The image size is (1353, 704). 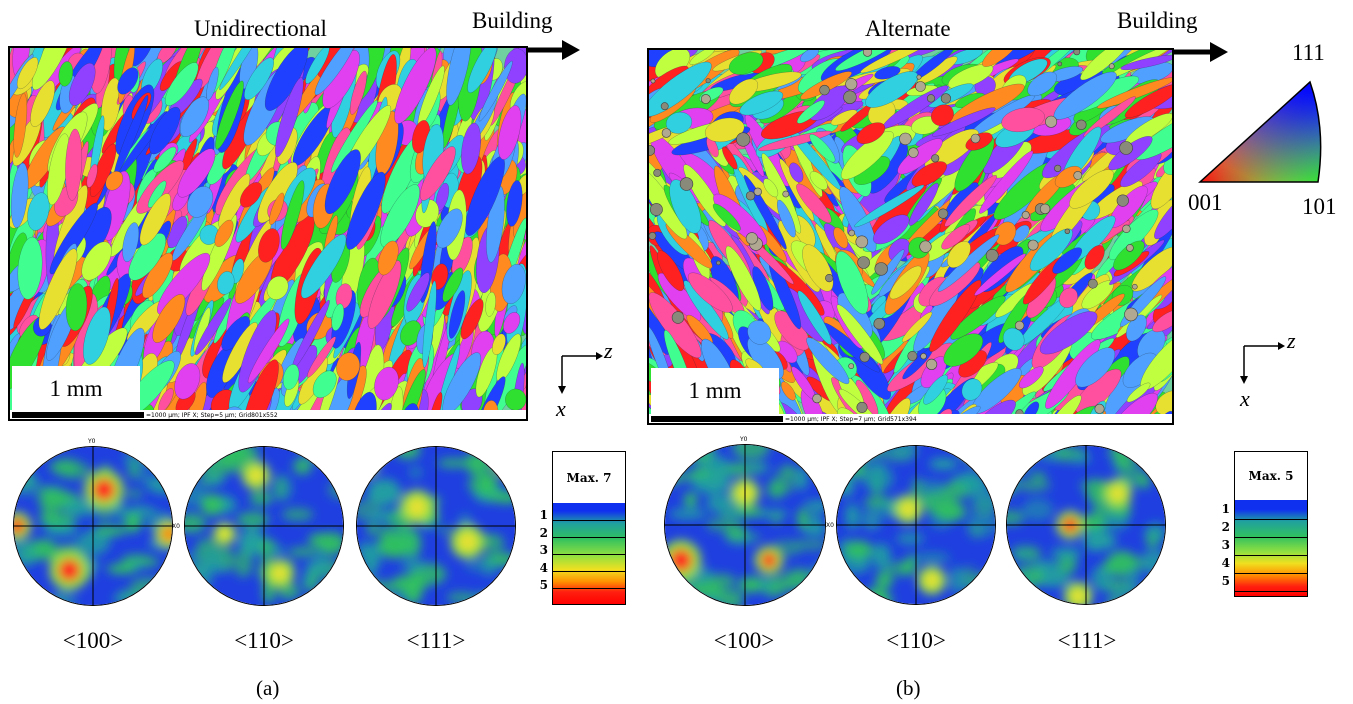 I want to click on panel-b-legend-tick-2: 2, so click(x=1225, y=527).